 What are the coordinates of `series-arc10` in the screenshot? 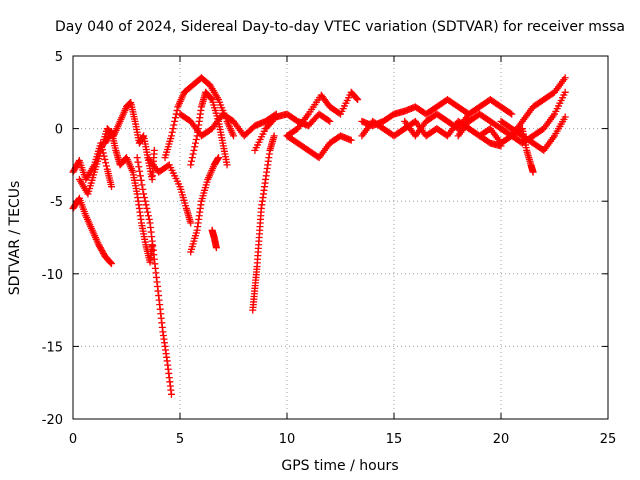 It's located at (214, 239).